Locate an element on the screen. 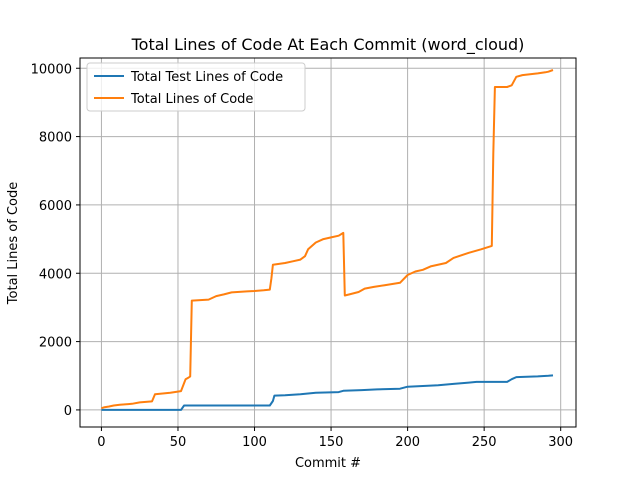 The height and width of the screenshot is (480, 640). legend-box is located at coordinates (196, 87).